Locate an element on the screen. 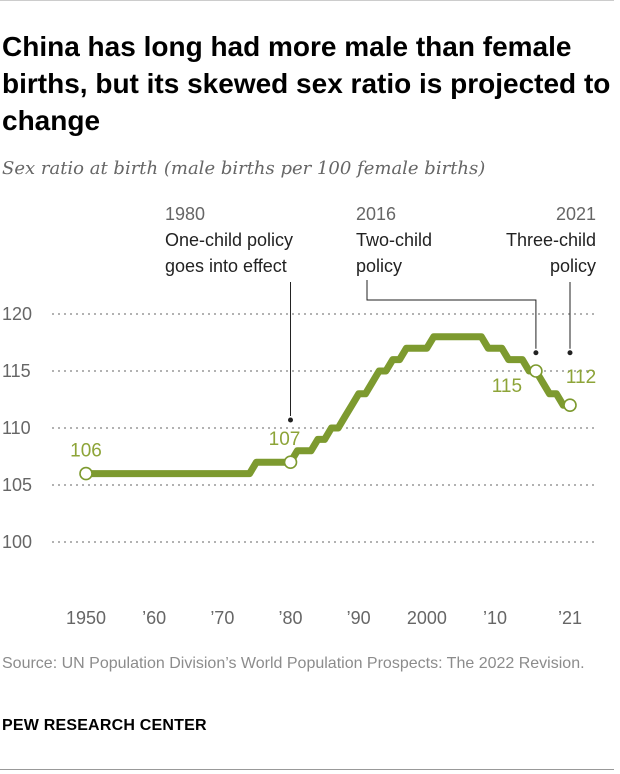  x-tick-label: 1950 is located at coordinates (86, 618).